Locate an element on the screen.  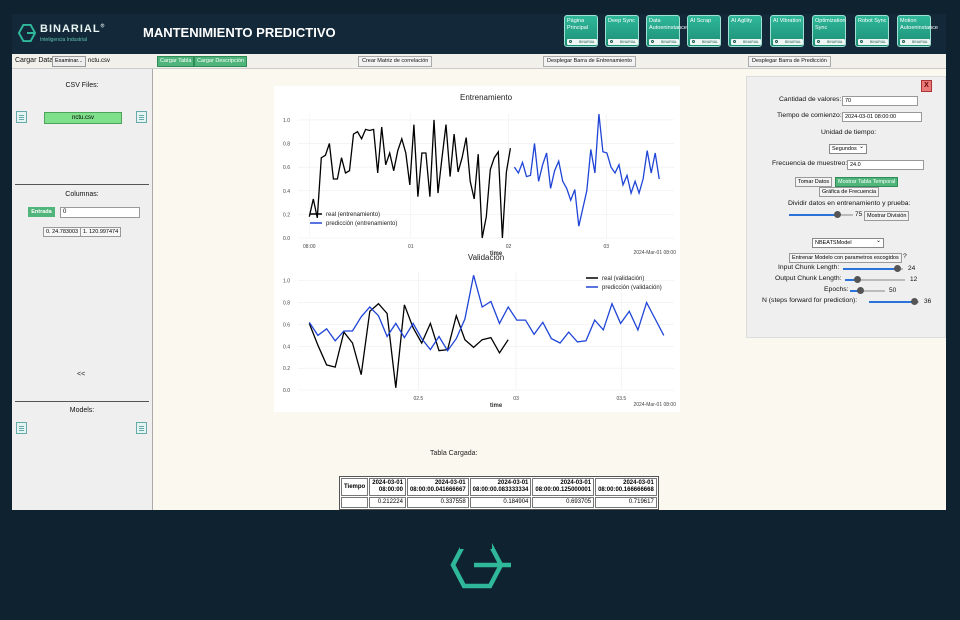
frecuencia-input: 24.0 is located at coordinates (885, 165).